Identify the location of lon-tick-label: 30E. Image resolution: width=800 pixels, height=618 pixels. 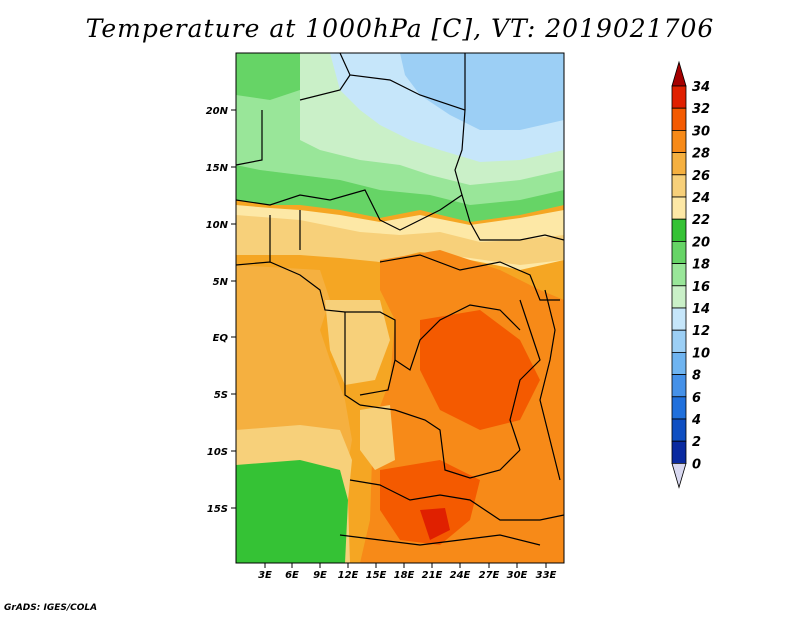
(517, 575).